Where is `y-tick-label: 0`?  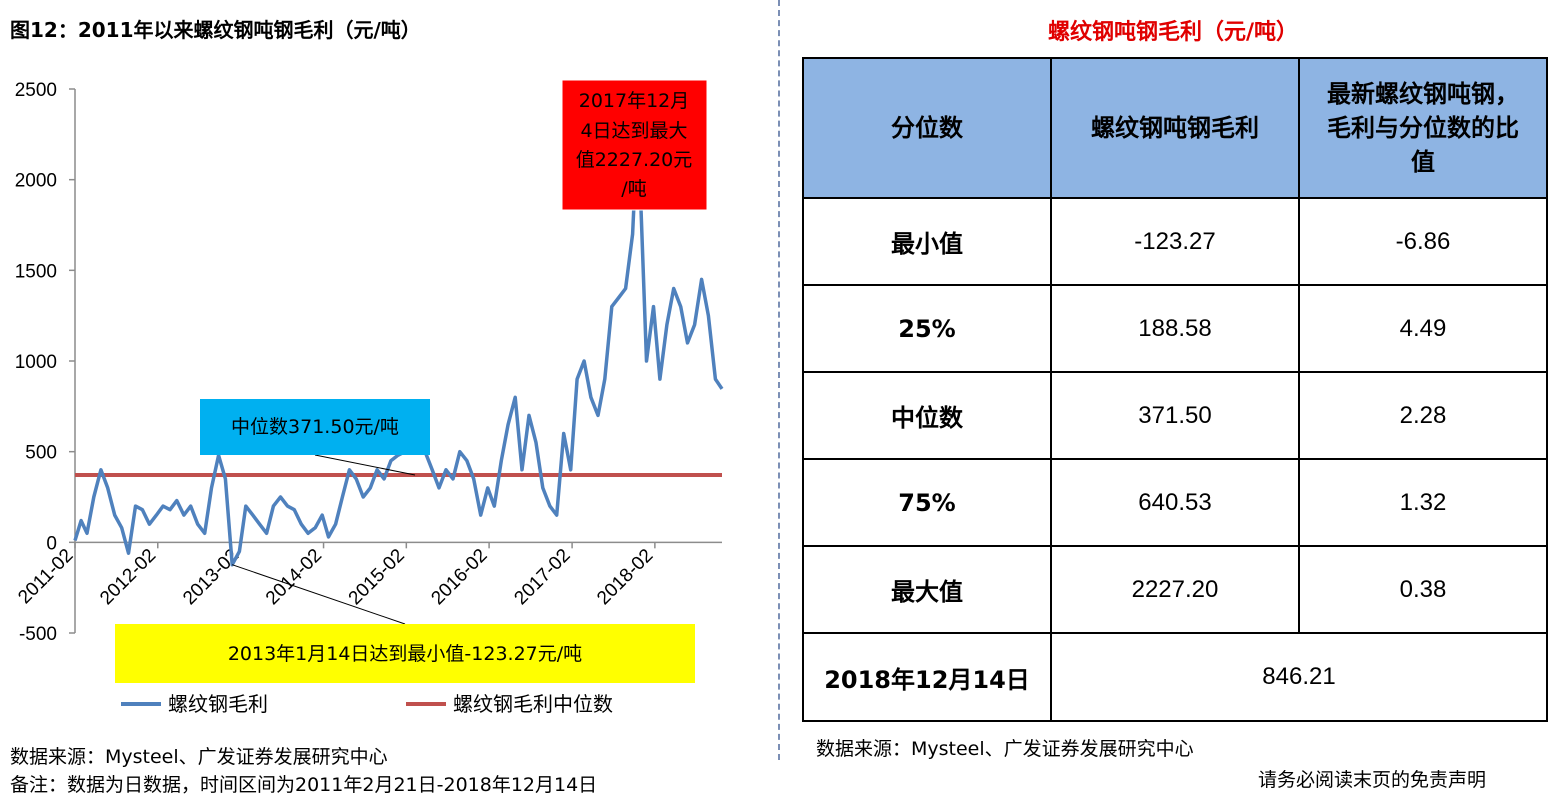
y-tick-label: 0 is located at coordinates (51, 543).